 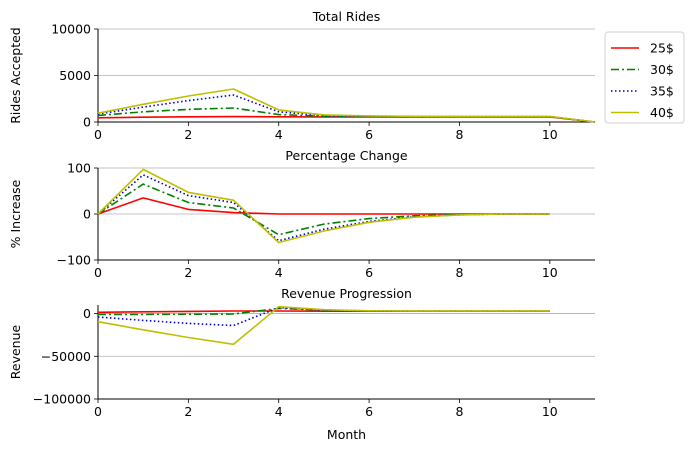 What do you see at coordinates (15, 213) in the screenshot?
I see `y-axis-label: % Increase` at bounding box center [15, 213].